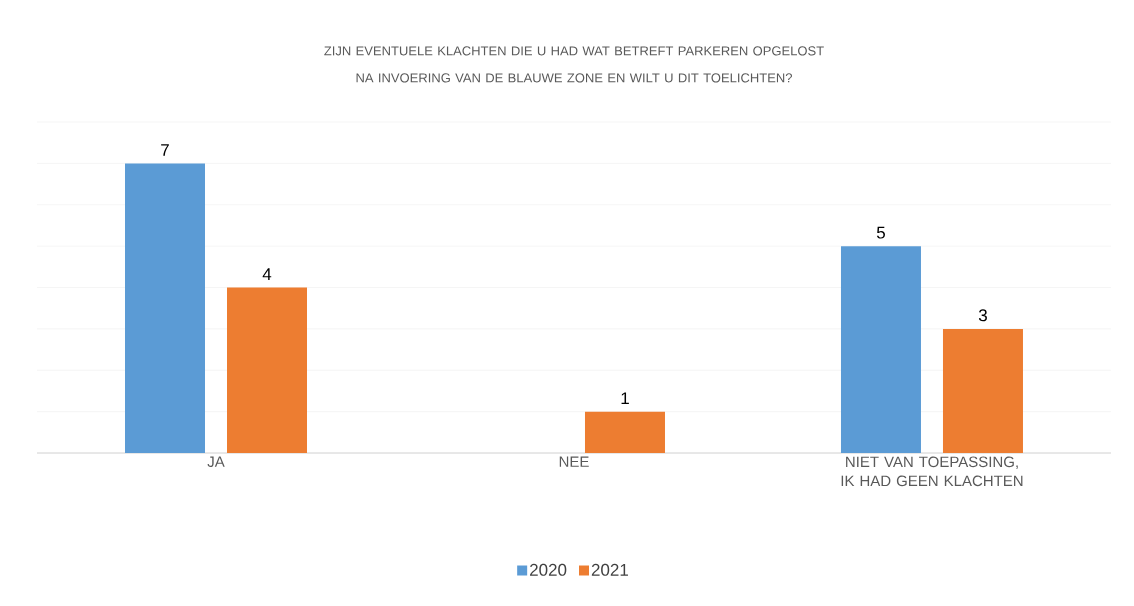 This screenshot has width=1134, height=606. I want to click on data-label: 7, so click(165, 150).